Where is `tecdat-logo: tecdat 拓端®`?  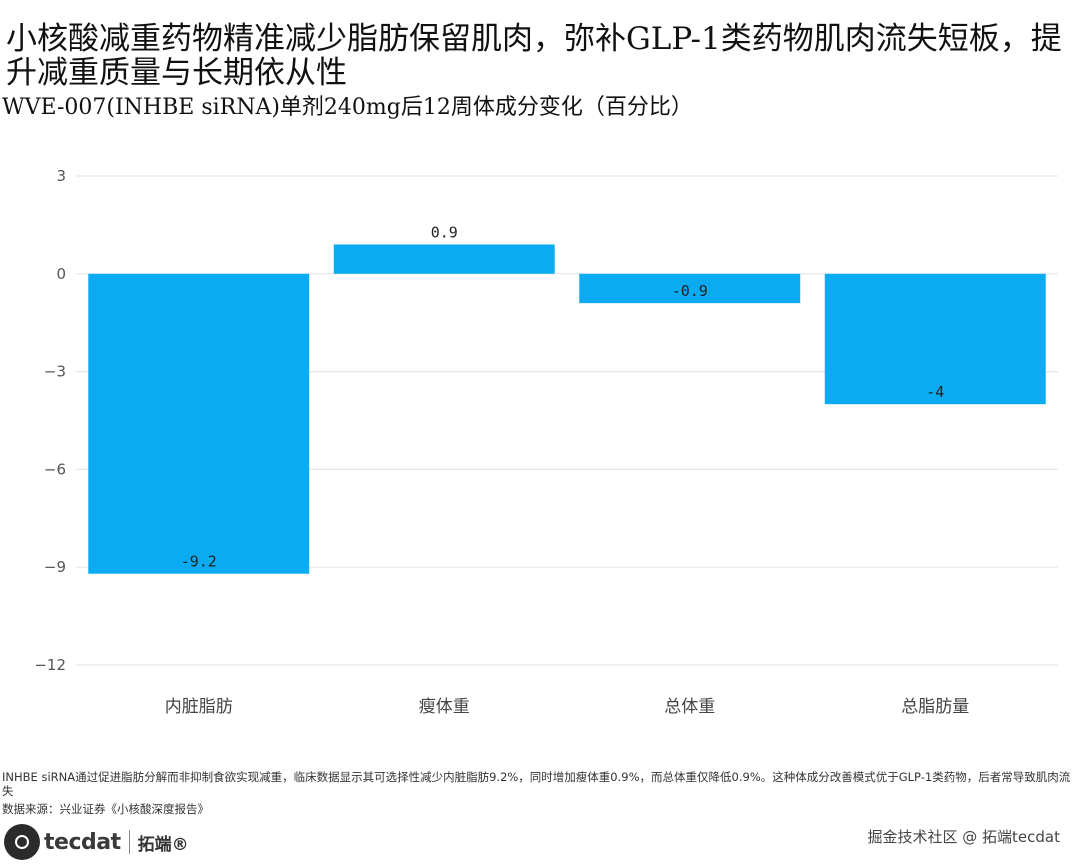 tecdat-logo: tecdat 拓端® is located at coordinates (96, 842).